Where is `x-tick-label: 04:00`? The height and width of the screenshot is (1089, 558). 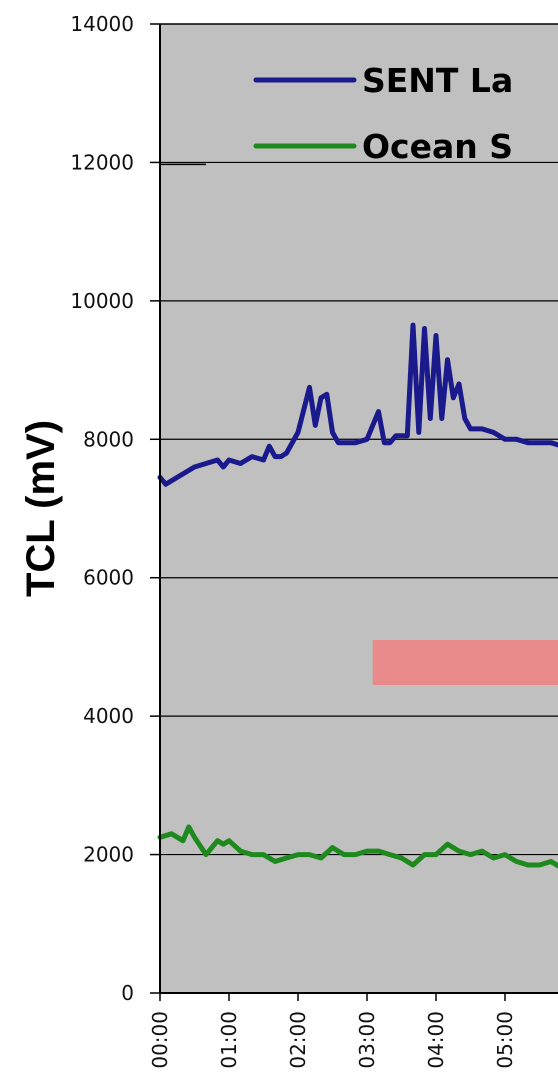
x-tick-label: 04:00 is located at coordinates (436, 1040).